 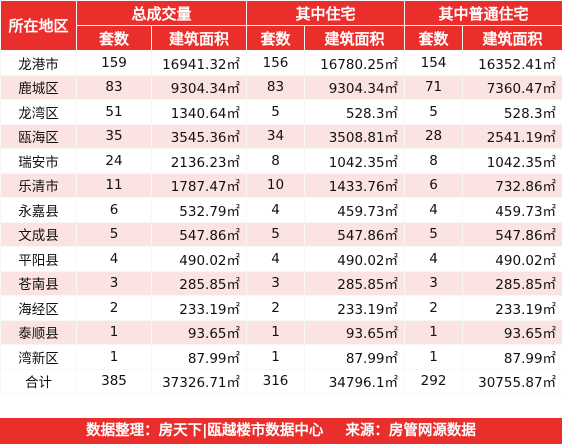 I want to click on table-row: 龙港市 159 16941.32㎡ 156 16780.25㎡ 154 16352.41㎡, so click(x=281, y=63).